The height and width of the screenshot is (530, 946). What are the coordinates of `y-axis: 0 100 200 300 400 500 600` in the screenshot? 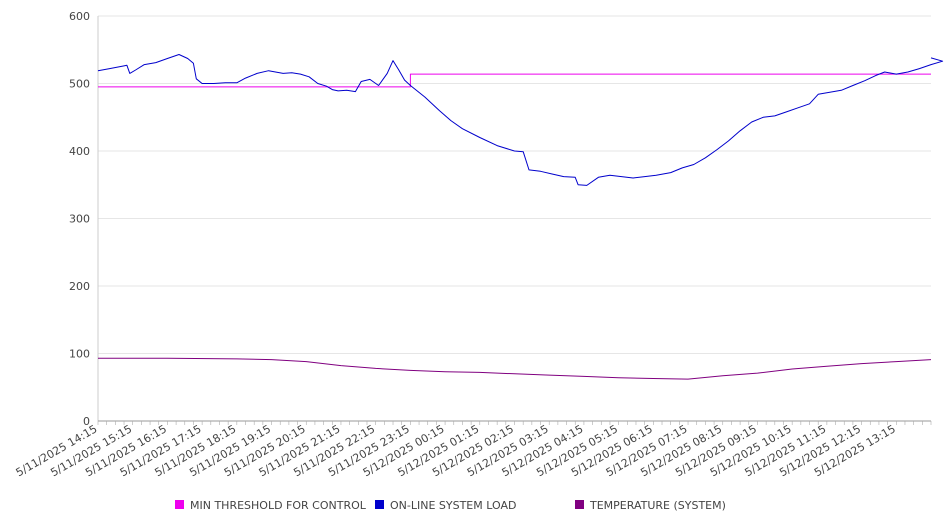 It's located at (84, 219).